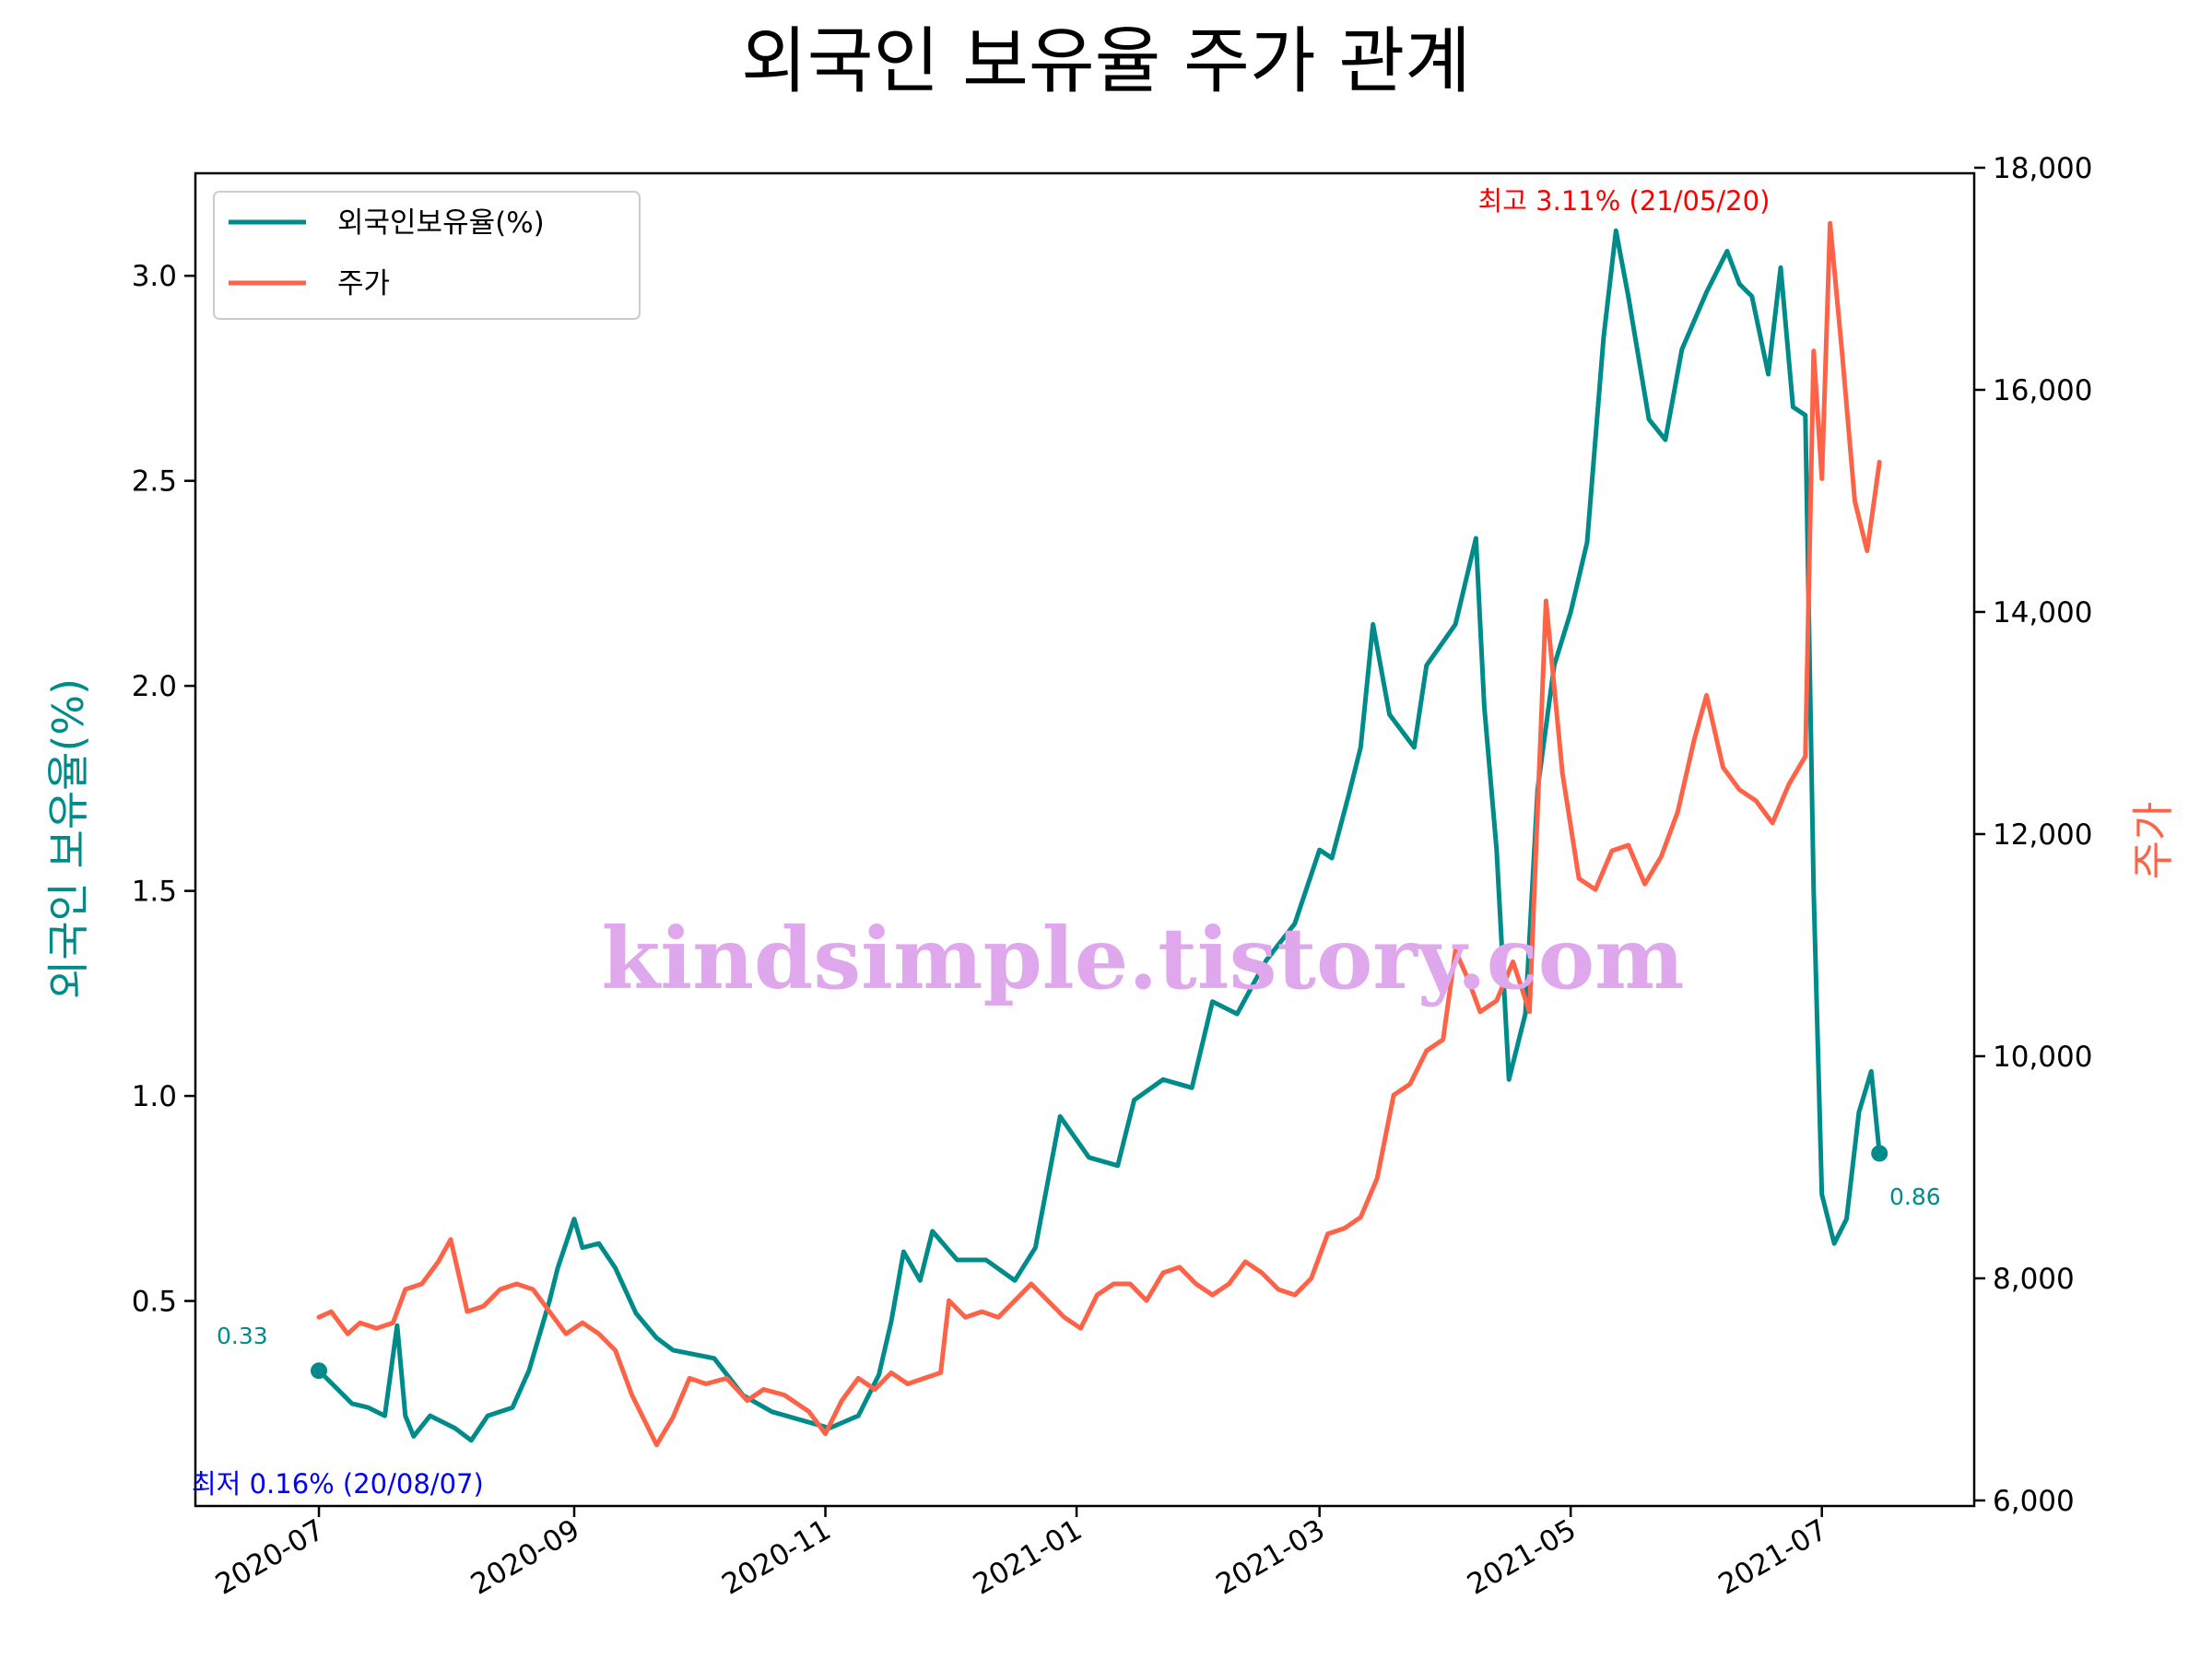 The width and height of the screenshot is (2212, 1659). What do you see at coordinates (1915, 1196) in the screenshot?
I see `end-value-label: 0.86` at bounding box center [1915, 1196].